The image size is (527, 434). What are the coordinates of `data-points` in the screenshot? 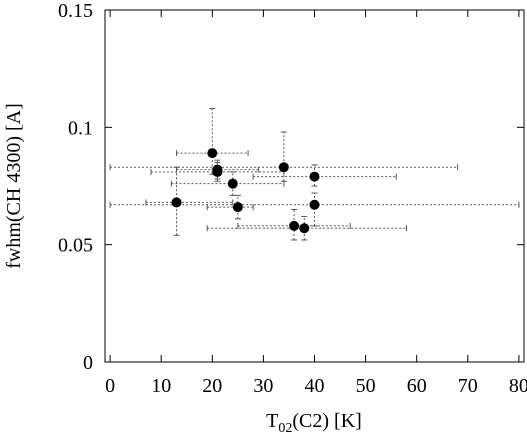 It's located at (245, 191).